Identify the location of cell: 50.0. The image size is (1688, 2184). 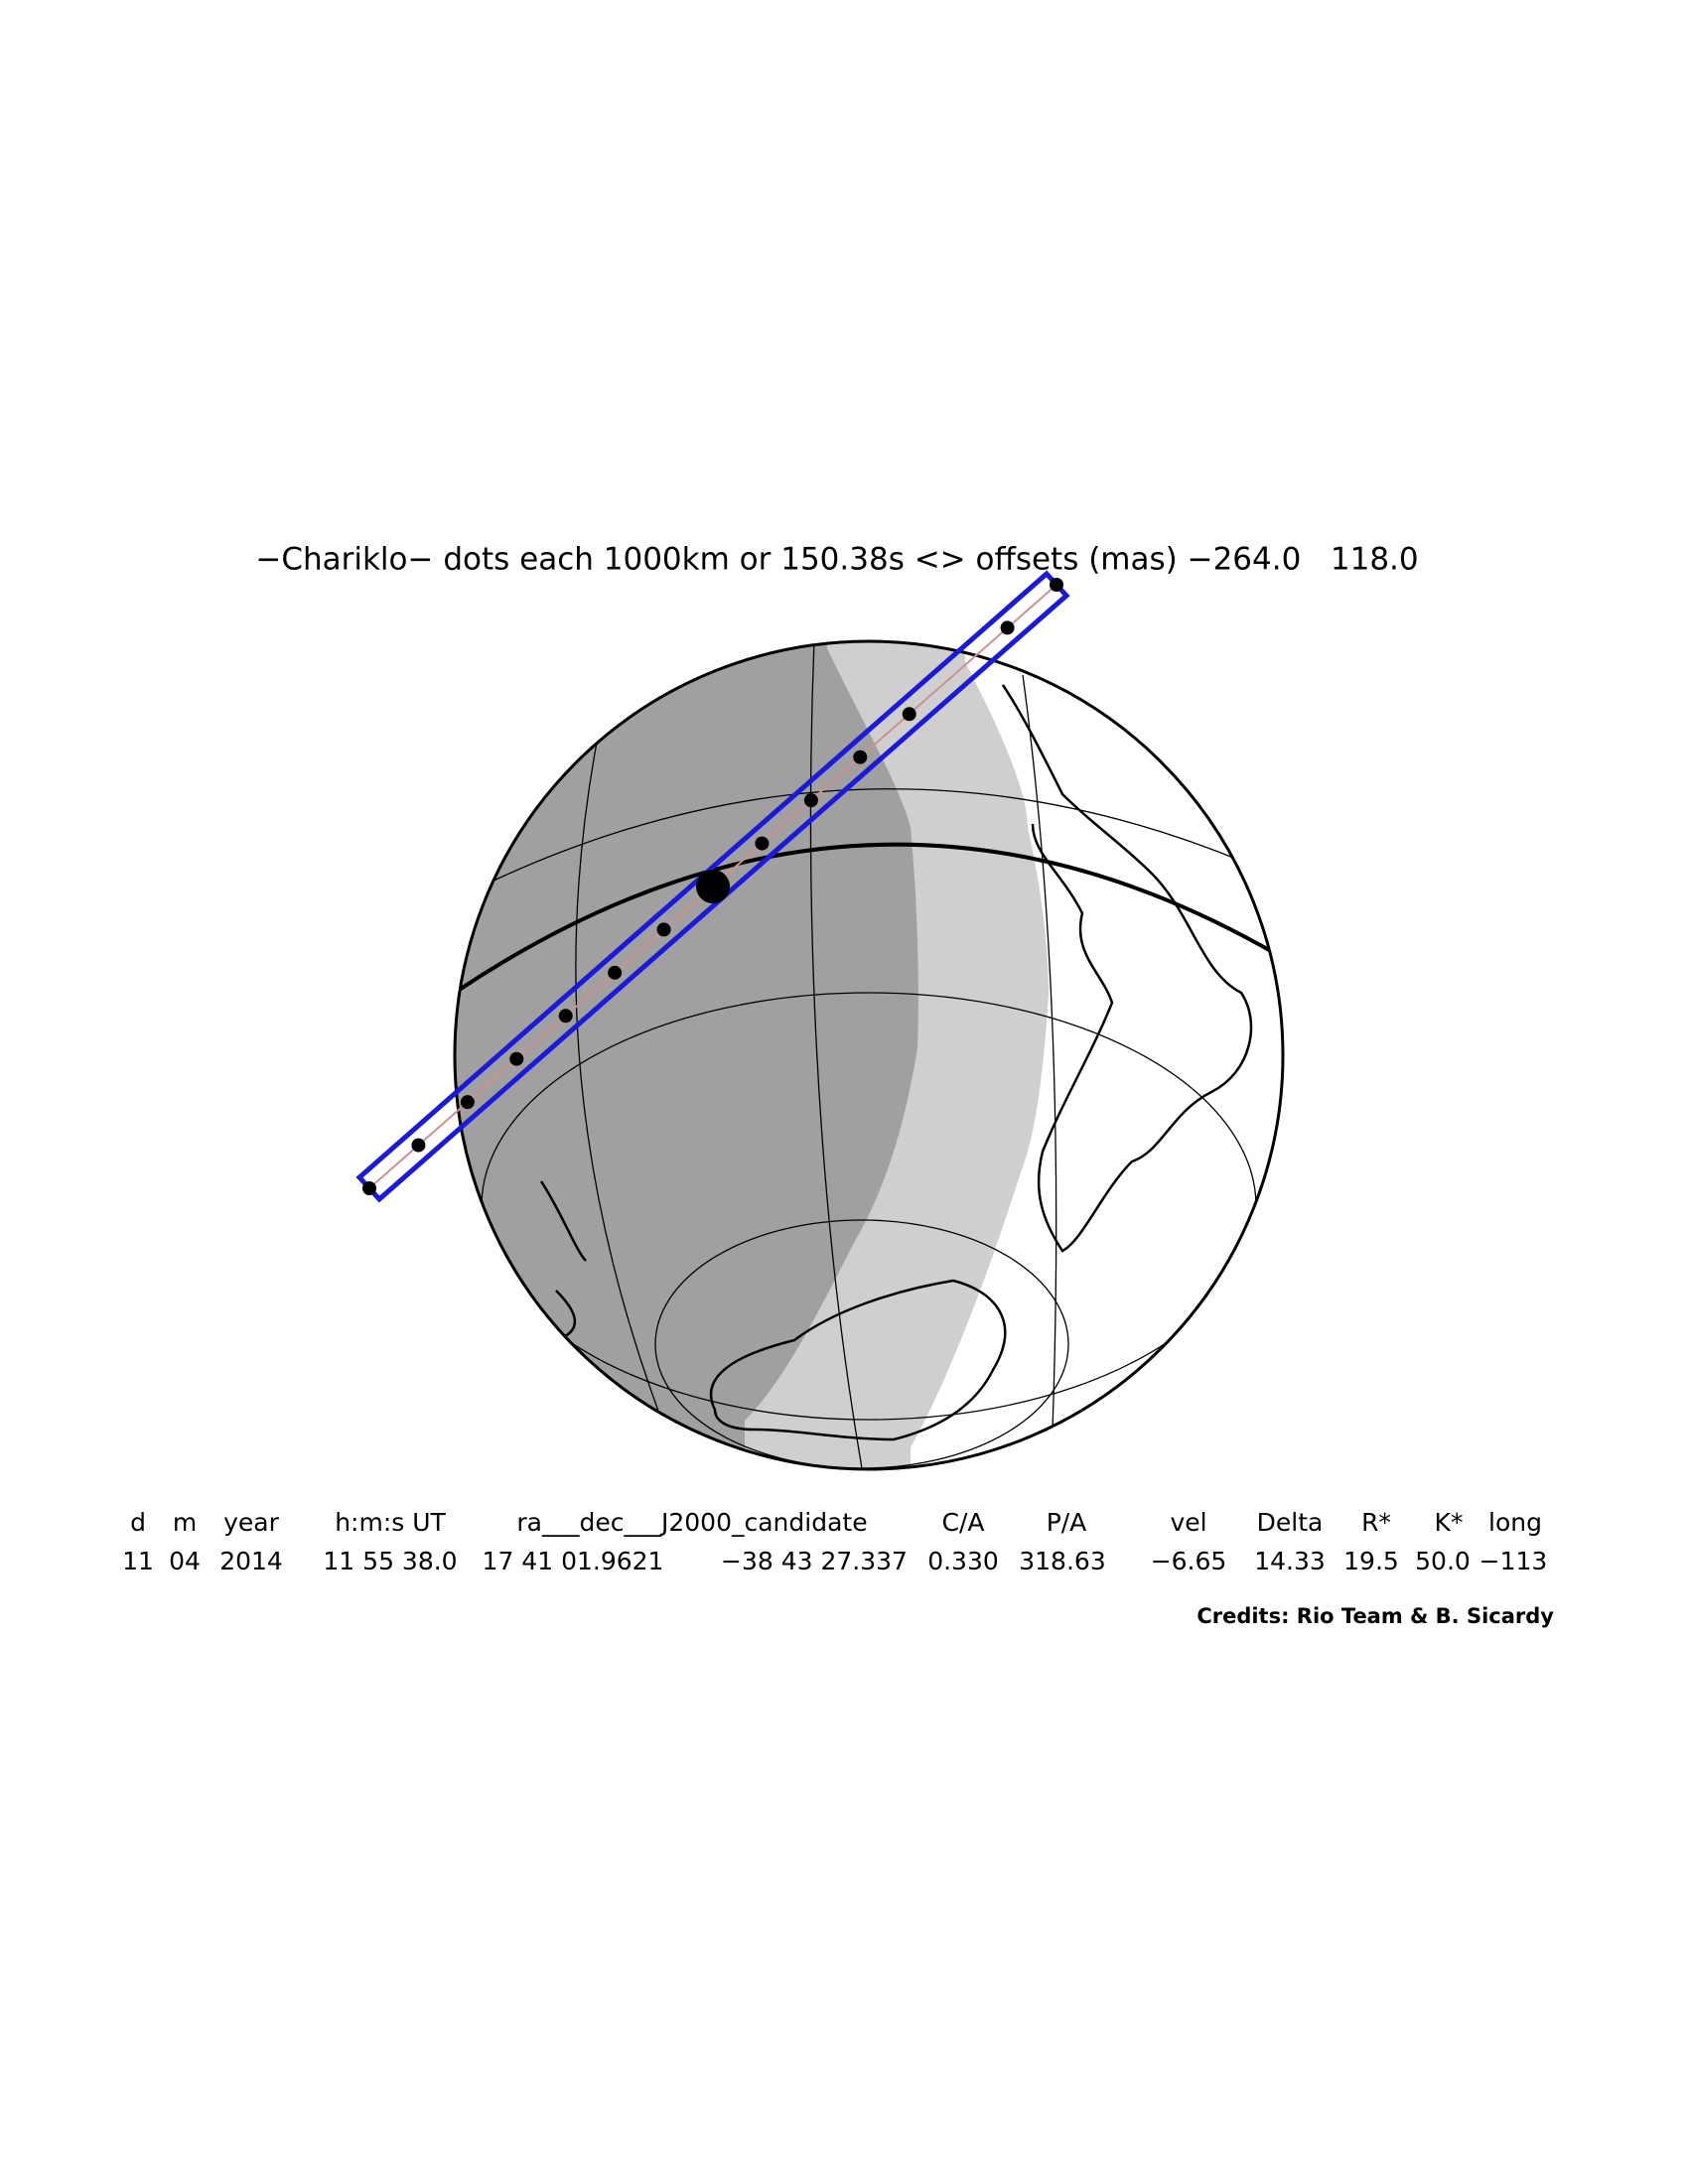
(1443, 1561).